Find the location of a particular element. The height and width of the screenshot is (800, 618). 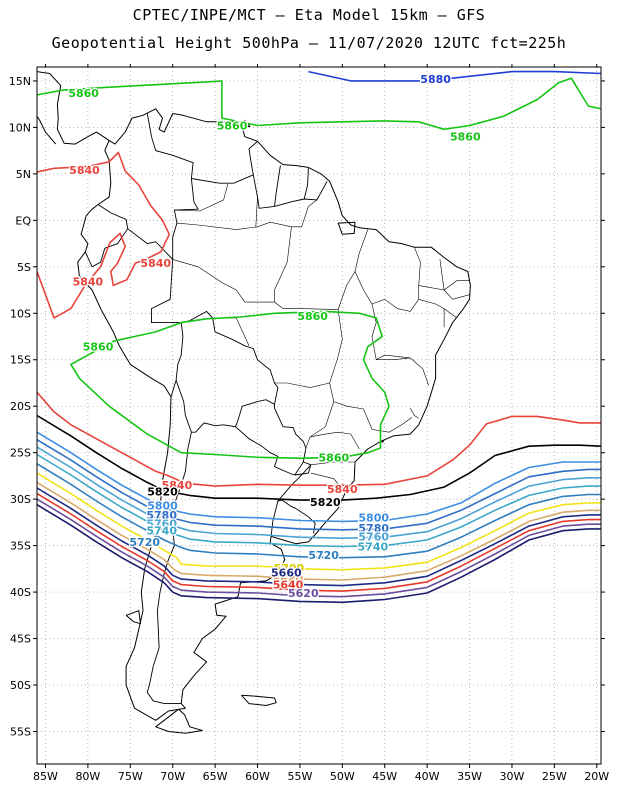

y-tick-label: 5S is located at coordinates (24, 267).